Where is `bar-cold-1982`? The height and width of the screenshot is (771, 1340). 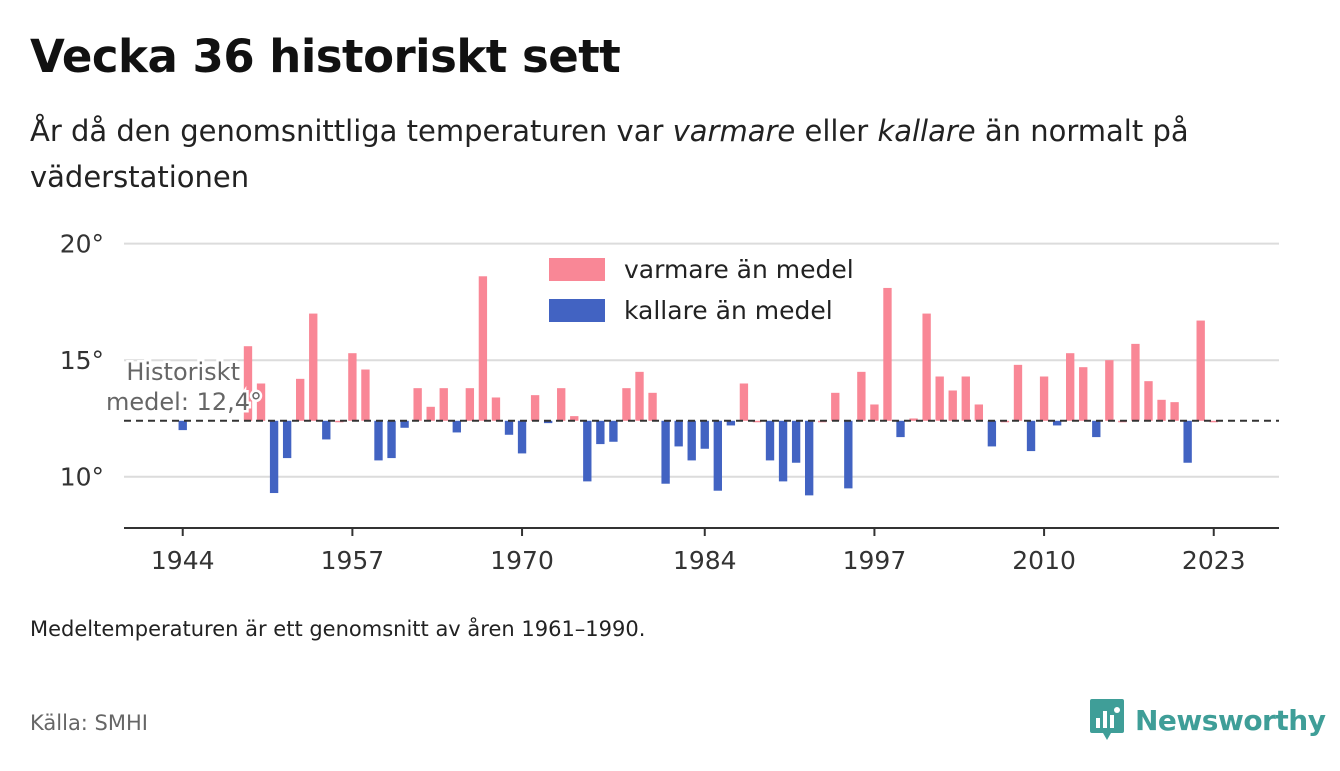 bar-cold-1982 is located at coordinates (678, 433).